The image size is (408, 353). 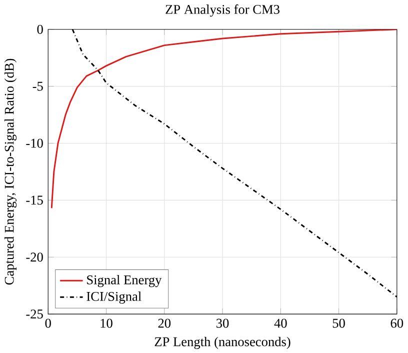 What do you see at coordinates (34, 257) in the screenshot?
I see `y-tick-label: -20` at bounding box center [34, 257].